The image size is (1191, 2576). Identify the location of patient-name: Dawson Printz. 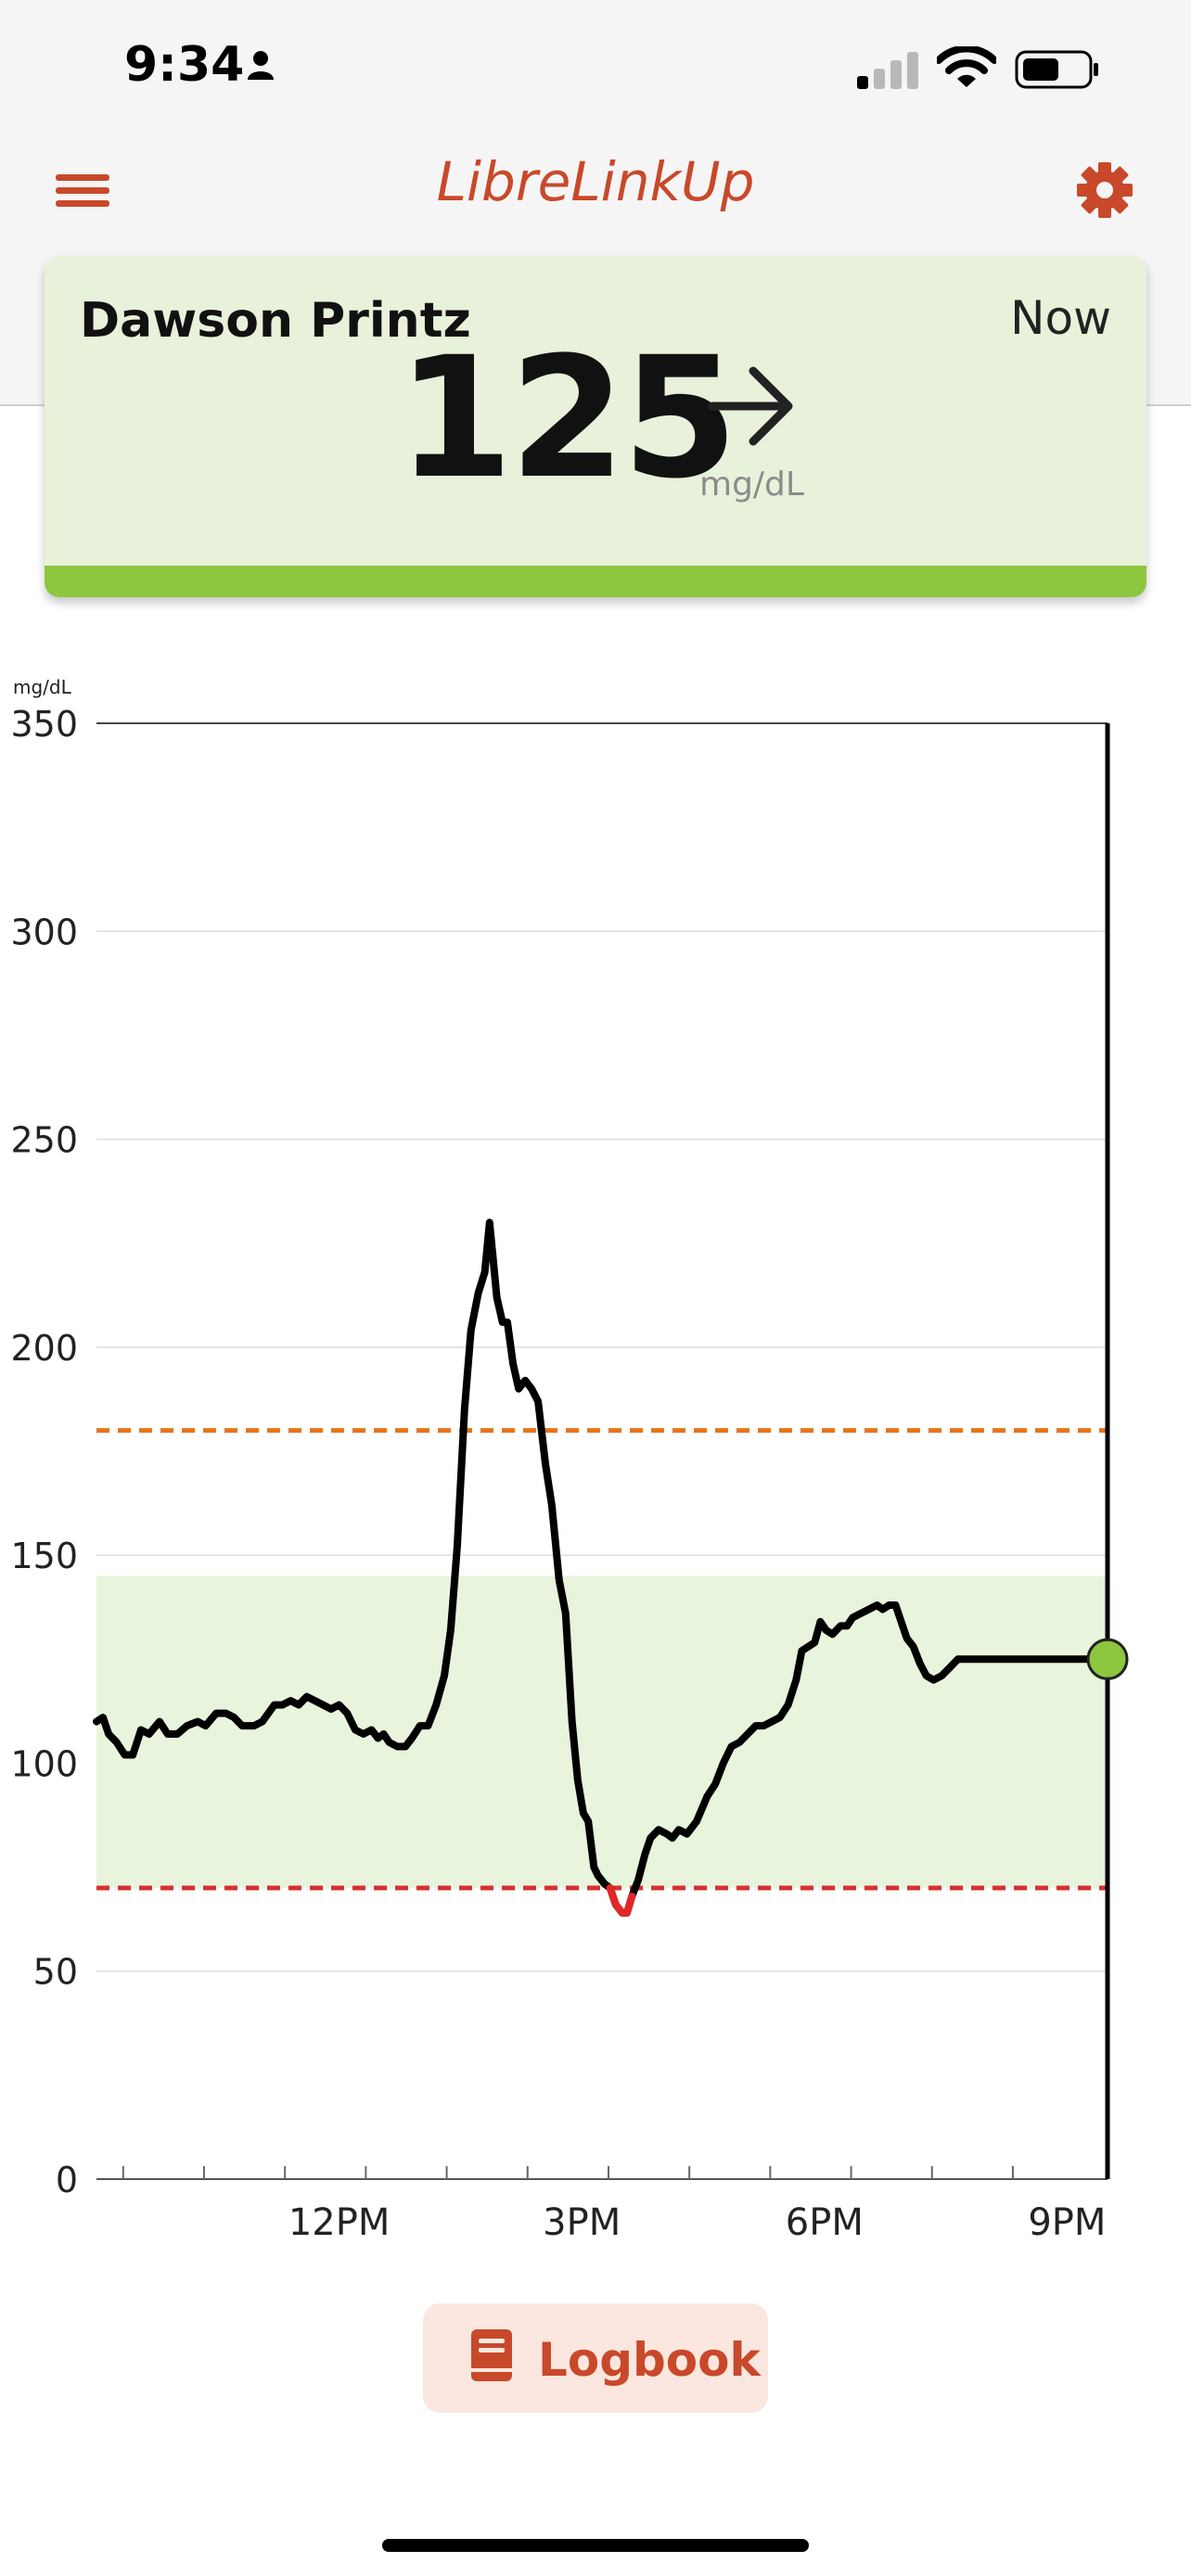
(275, 321).